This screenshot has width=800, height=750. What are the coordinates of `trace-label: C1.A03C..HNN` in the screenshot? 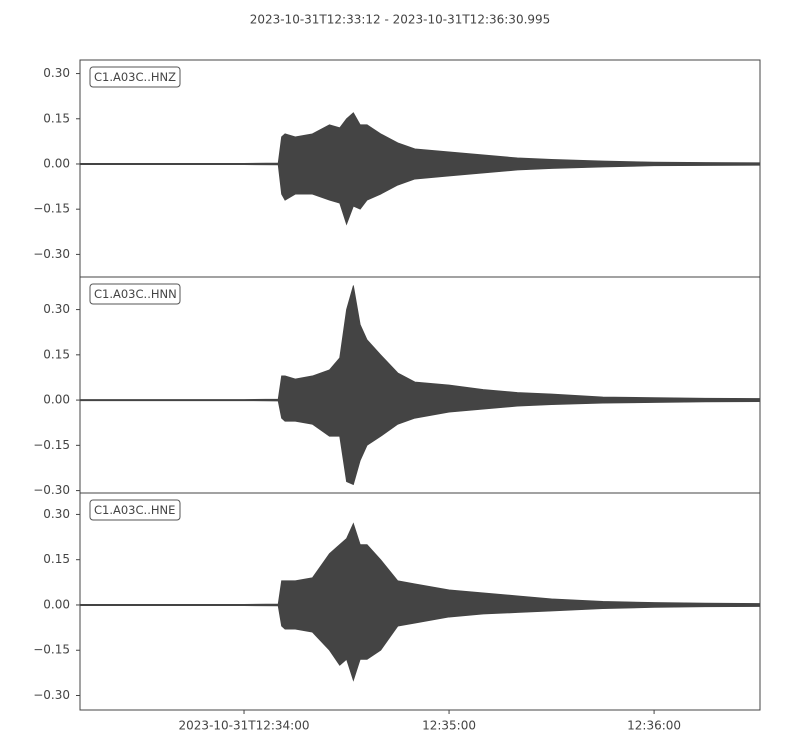 It's located at (135, 294).